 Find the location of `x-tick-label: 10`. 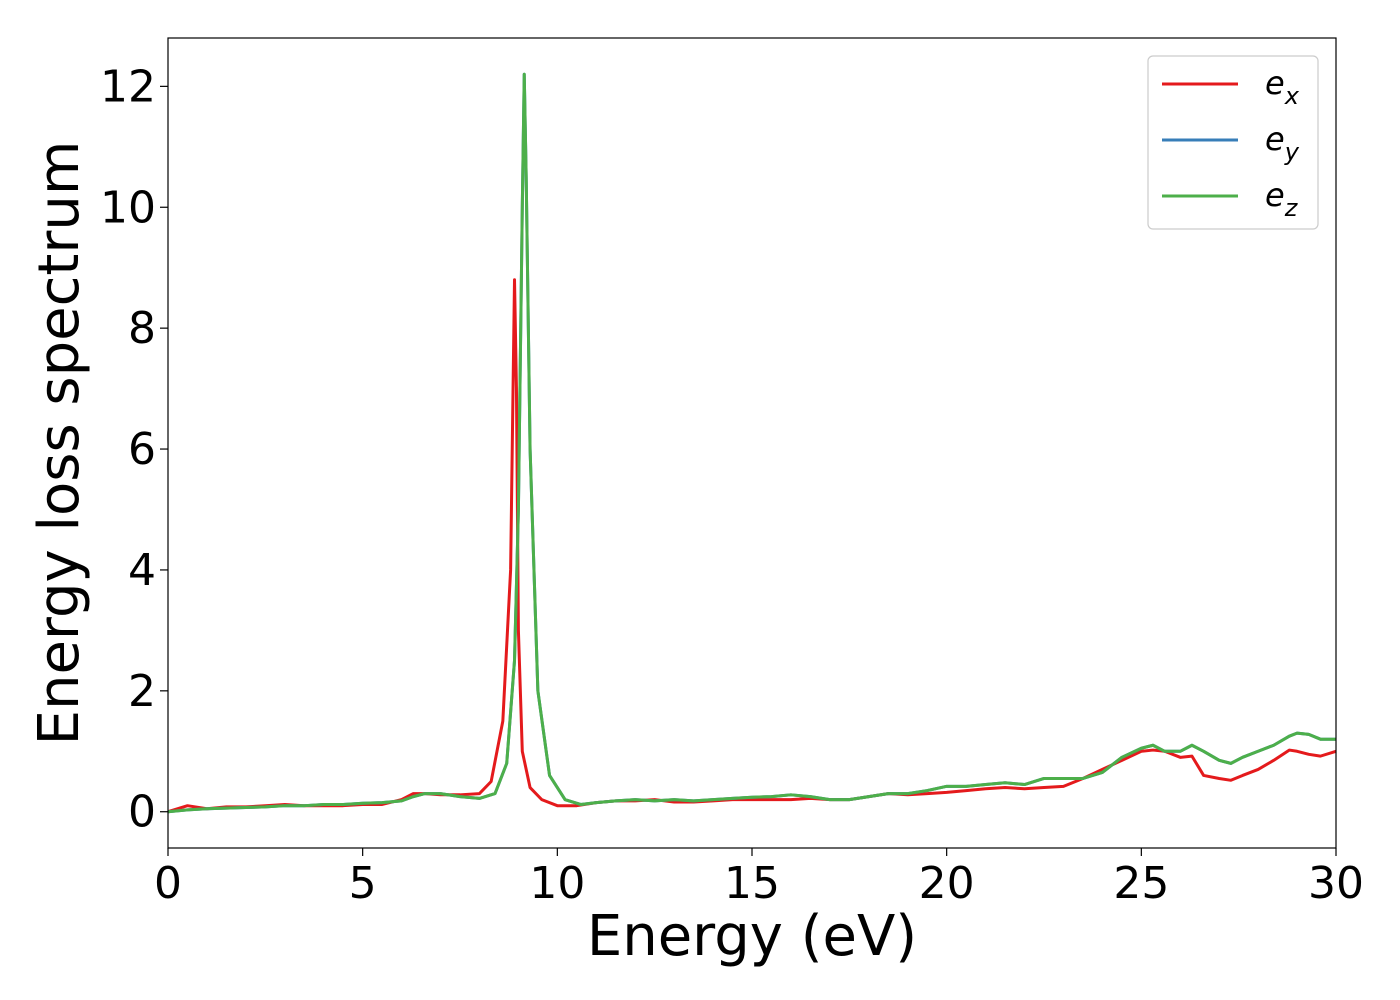

x-tick-label: 10 is located at coordinates (557, 883).